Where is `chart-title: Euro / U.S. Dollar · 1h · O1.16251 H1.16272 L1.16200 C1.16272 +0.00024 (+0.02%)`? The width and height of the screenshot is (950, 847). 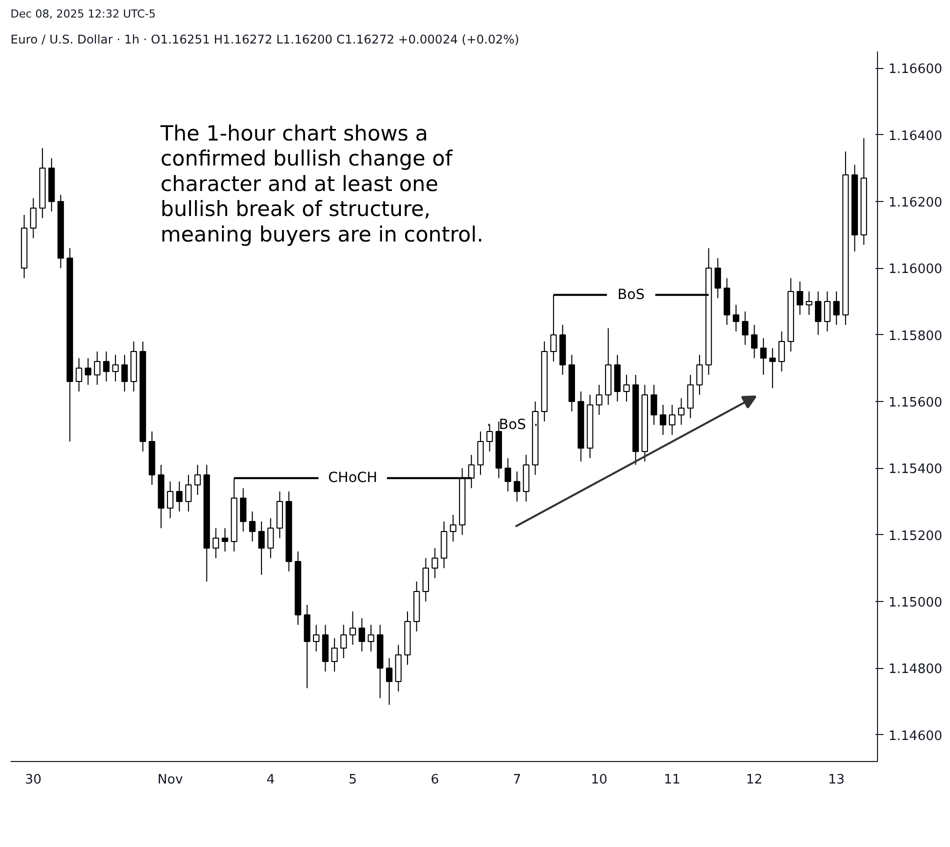 chart-title: Euro / U.S. Dollar · 1h · O1.16251 H1.16272 L1.16200 C1.16272 +0.00024 (+0.02%) is located at coordinates (265, 39).